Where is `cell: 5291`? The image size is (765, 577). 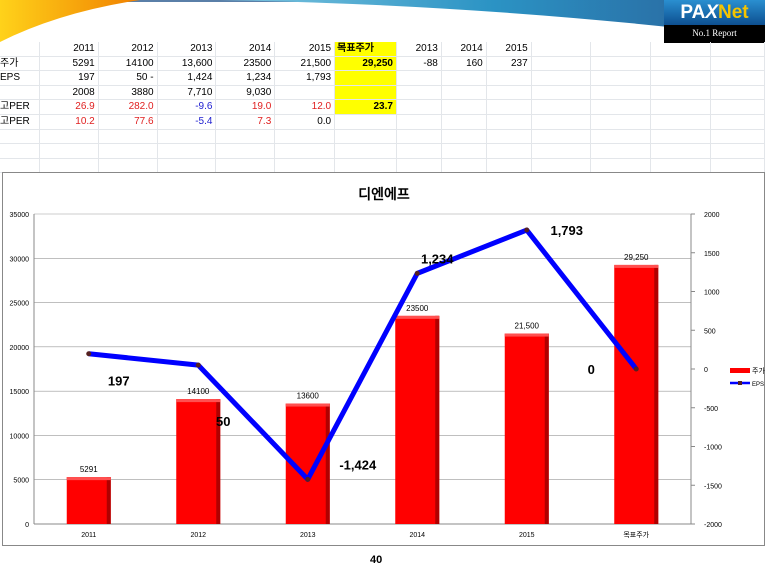 cell: 5291 is located at coordinates (69, 63).